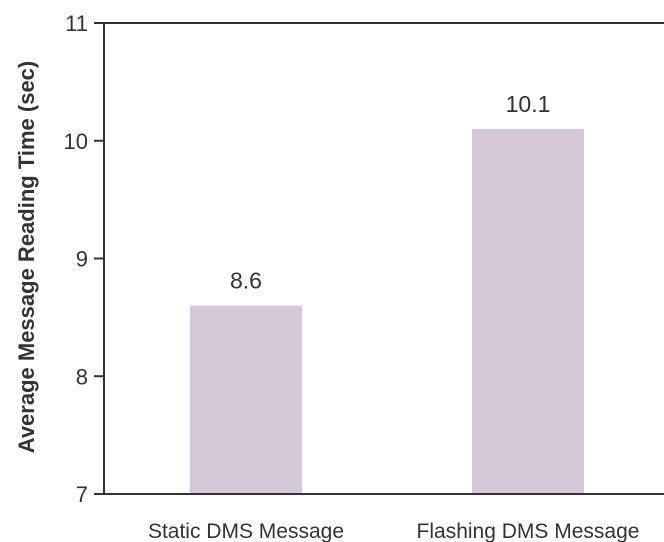  What do you see at coordinates (82, 376) in the screenshot?
I see `y-tick-label: 8` at bounding box center [82, 376].